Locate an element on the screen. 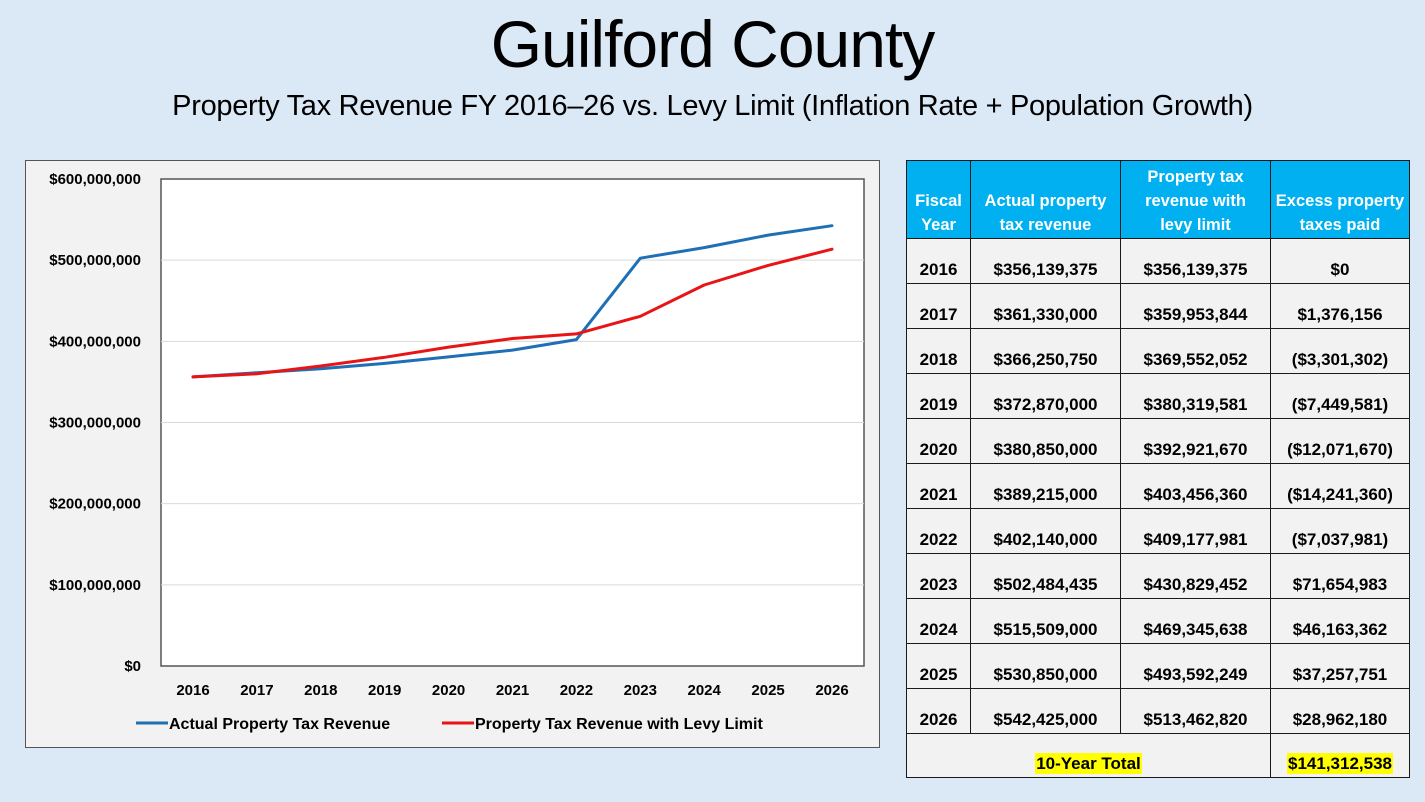 Image resolution: width=1425 pixels, height=802 pixels. x-tick-label: 2021 is located at coordinates (512, 690).